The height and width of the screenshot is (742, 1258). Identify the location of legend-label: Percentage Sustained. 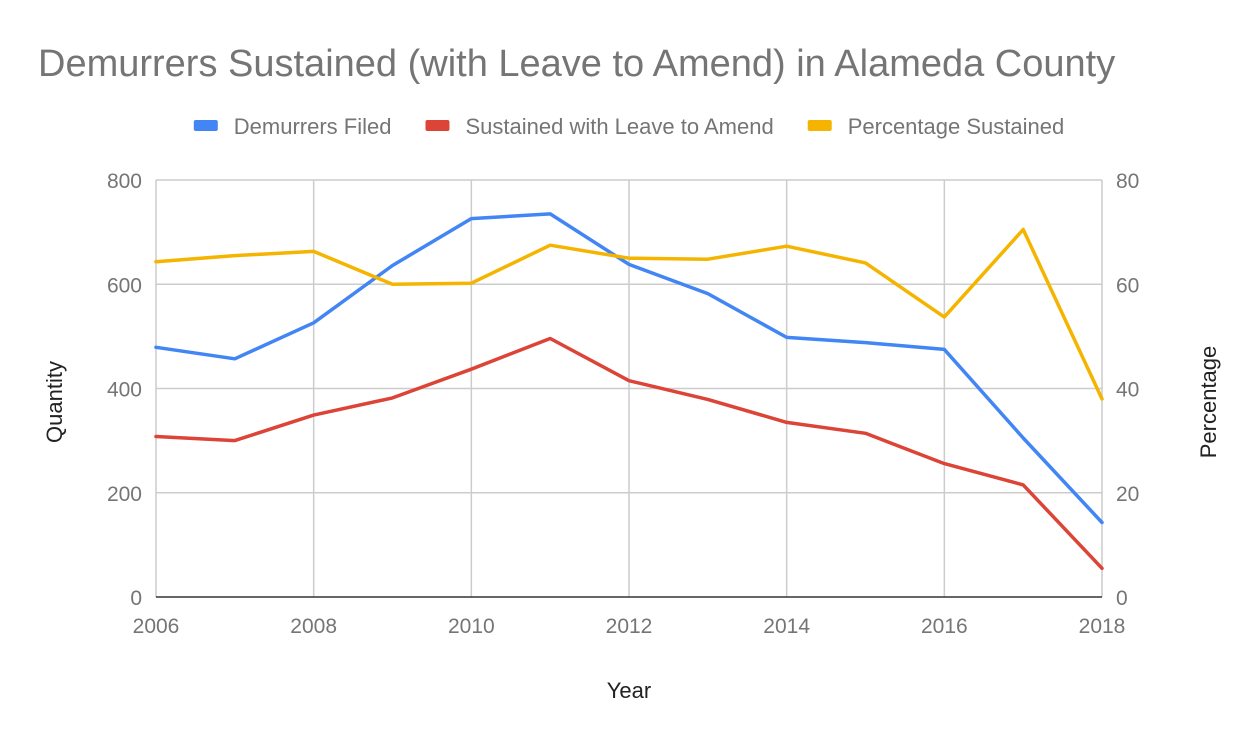
(956, 126).